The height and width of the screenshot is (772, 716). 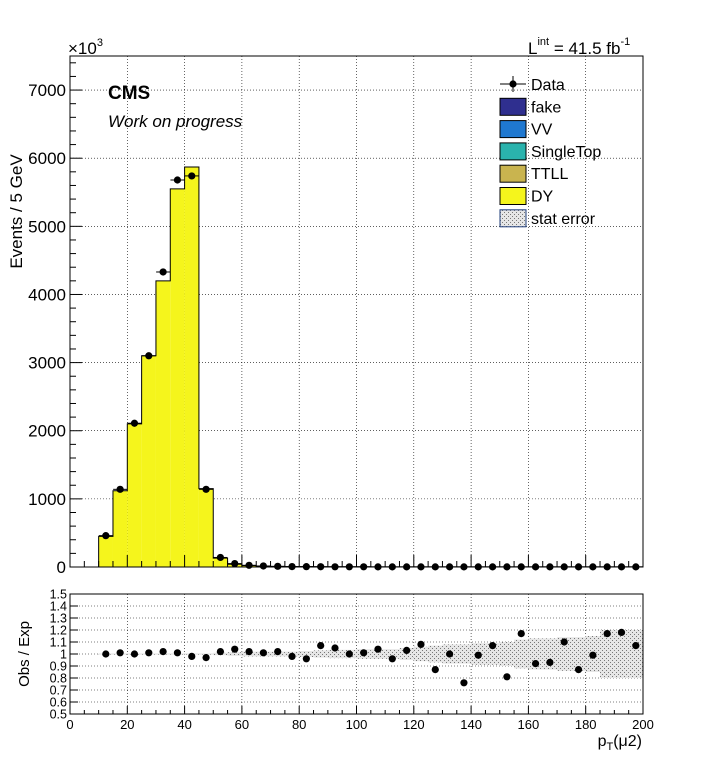 I want to click on ratio-points, so click(x=371, y=657).